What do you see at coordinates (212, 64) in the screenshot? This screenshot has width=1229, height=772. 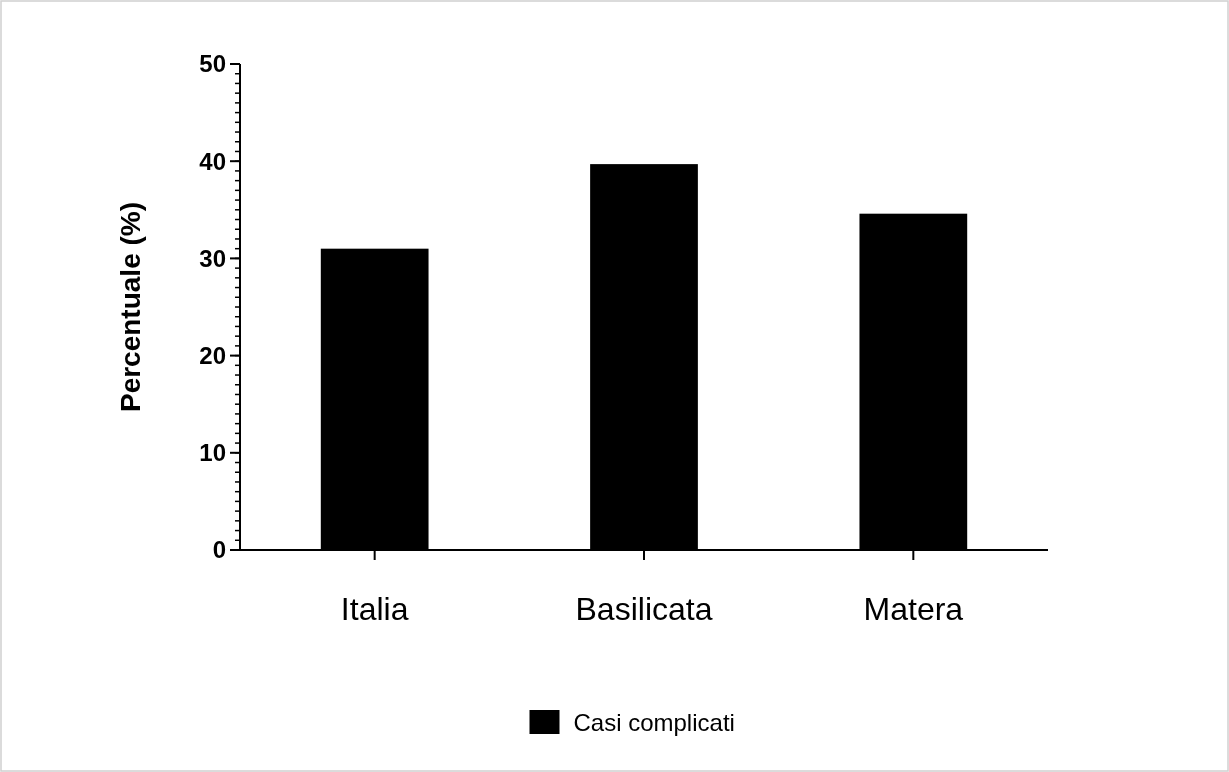 I see `y-tick-label: 50` at bounding box center [212, 64].